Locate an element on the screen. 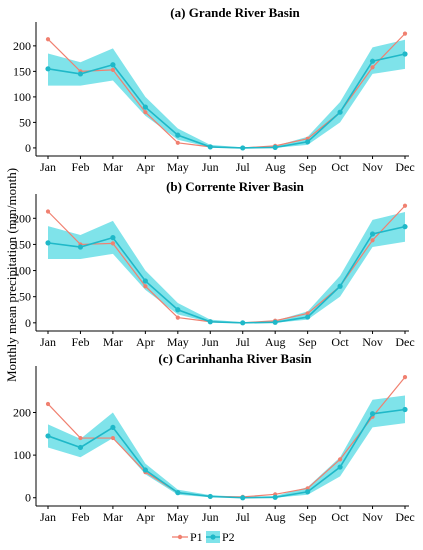  panel-title: (b) Corrente River Basin is located at coordinates (235, 186).